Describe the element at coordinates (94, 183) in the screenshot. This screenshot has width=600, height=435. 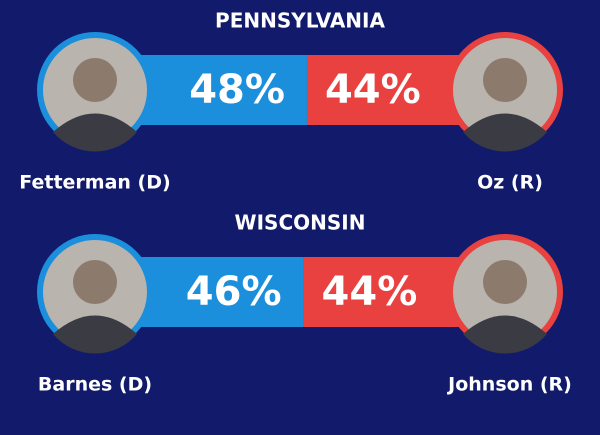
I see `candidate-name: Fetterman (D)` at that location.